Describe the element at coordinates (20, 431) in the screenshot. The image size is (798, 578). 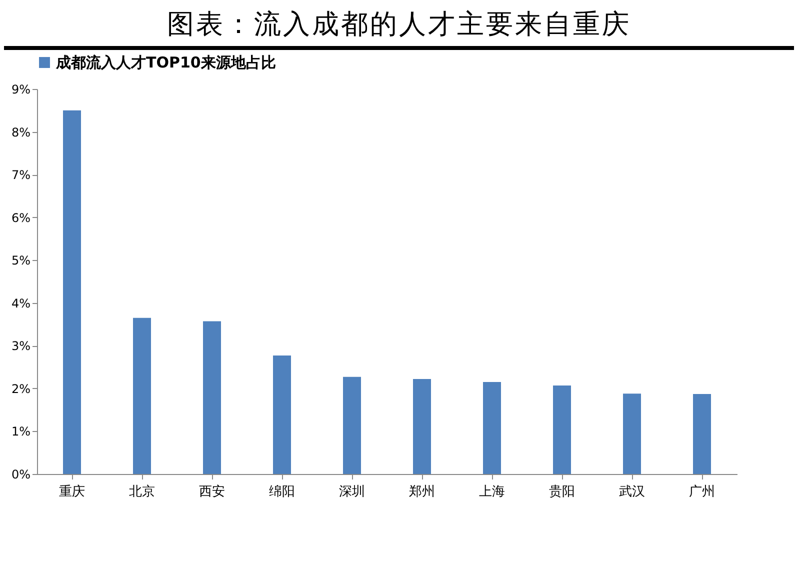
I see `y-tick-label: 1%` at that location.